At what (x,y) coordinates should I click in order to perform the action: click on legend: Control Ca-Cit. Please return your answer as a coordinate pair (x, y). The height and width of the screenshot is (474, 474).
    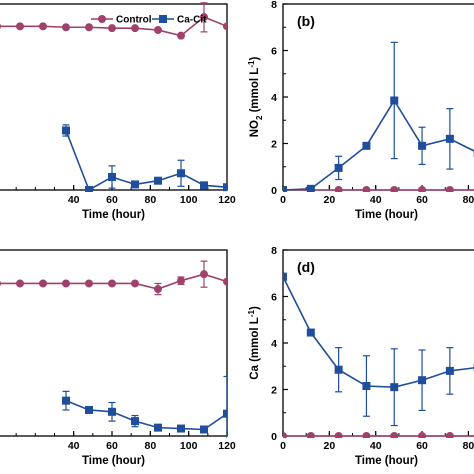
    Looking at the image, I should click on (149, 20).